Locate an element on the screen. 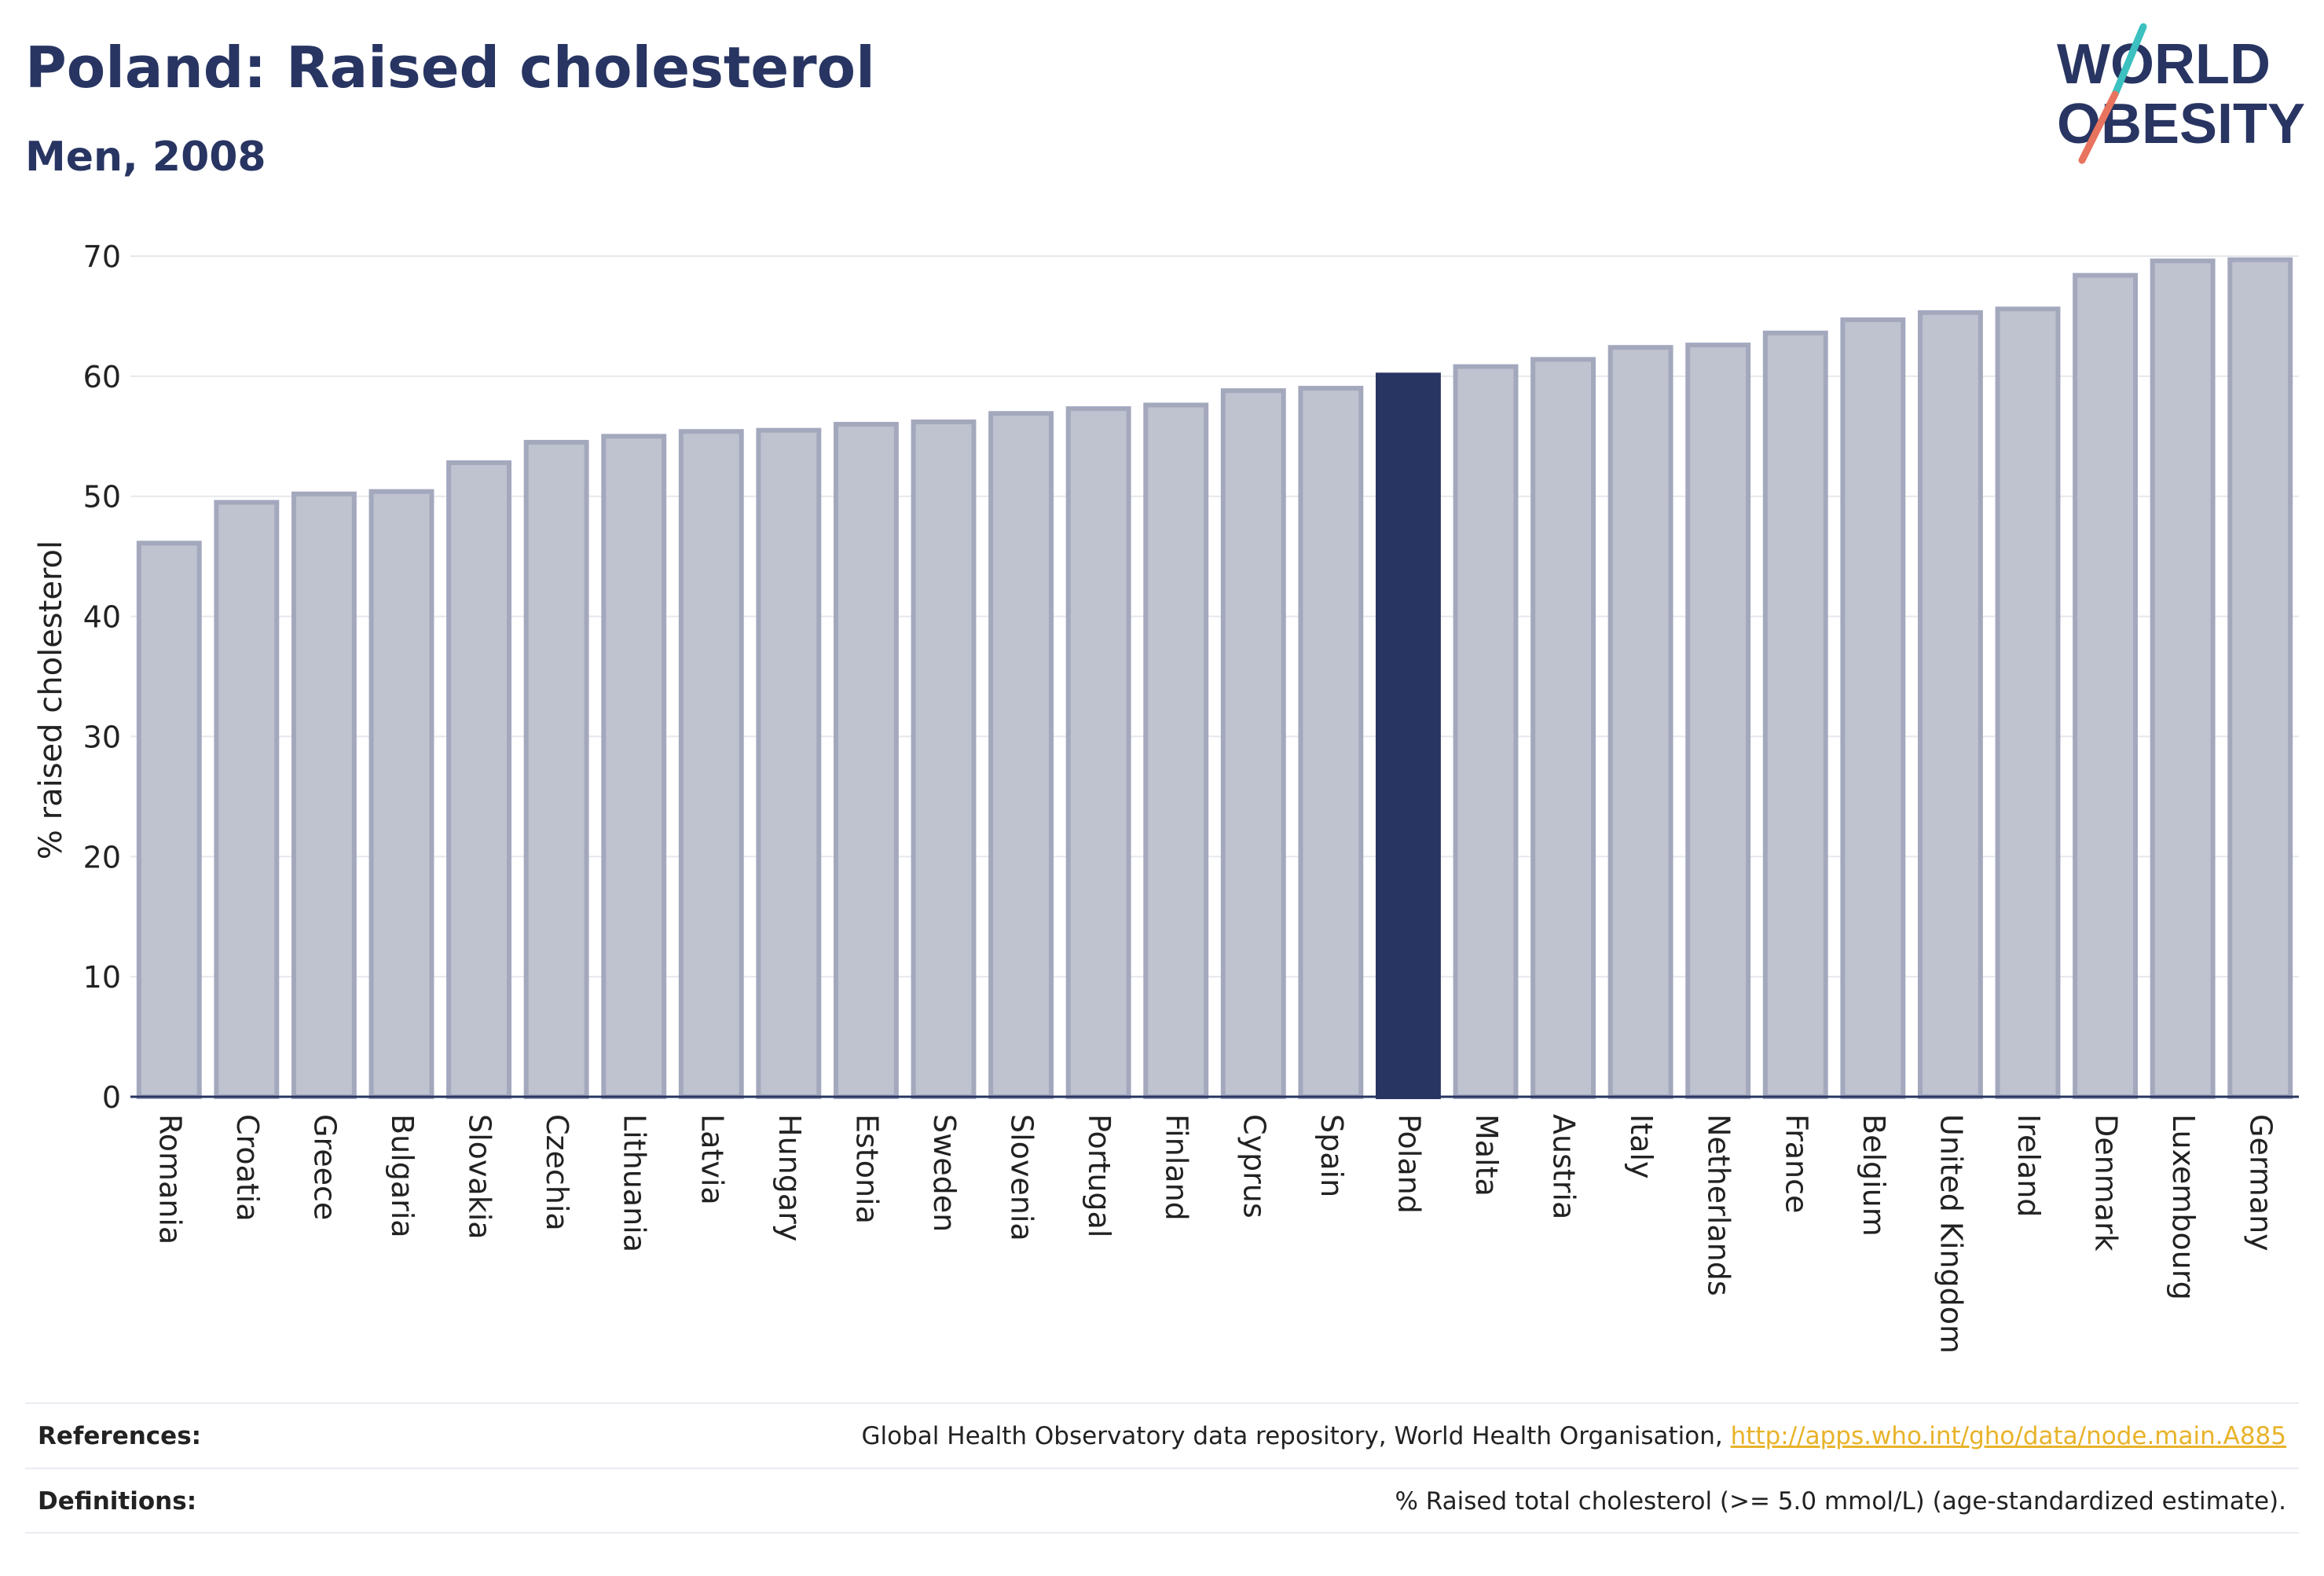 The width and height of the screenshot is (2324, 1576). definitions-label: Definitions: is located at coordinates (117, 1501).